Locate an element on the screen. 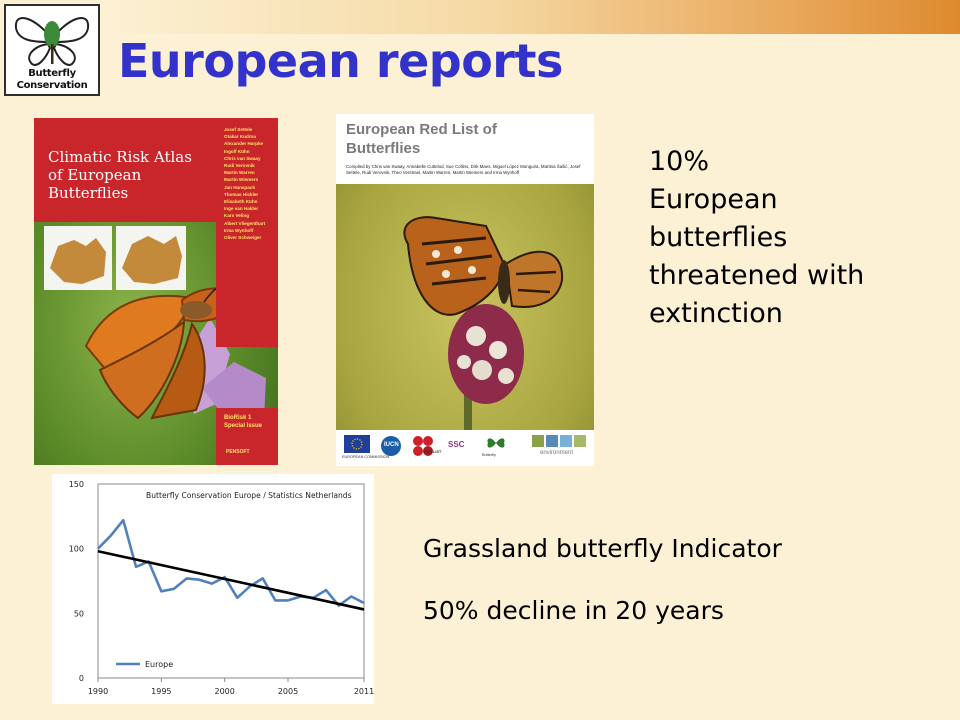  author-name: Martin Warren is located at coordinates (239, 173).